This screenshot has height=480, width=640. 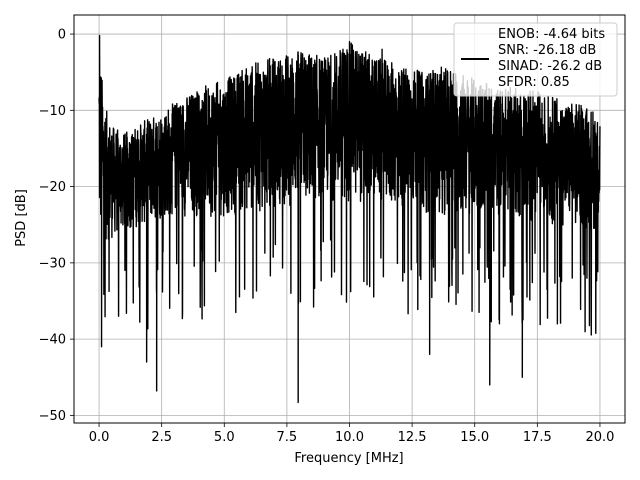 What do you see at coordinates (534, 82) in the screenshot?
I see `legend-entry-sfdr: SFDR: 0.85` at bounding box center [534, 82].